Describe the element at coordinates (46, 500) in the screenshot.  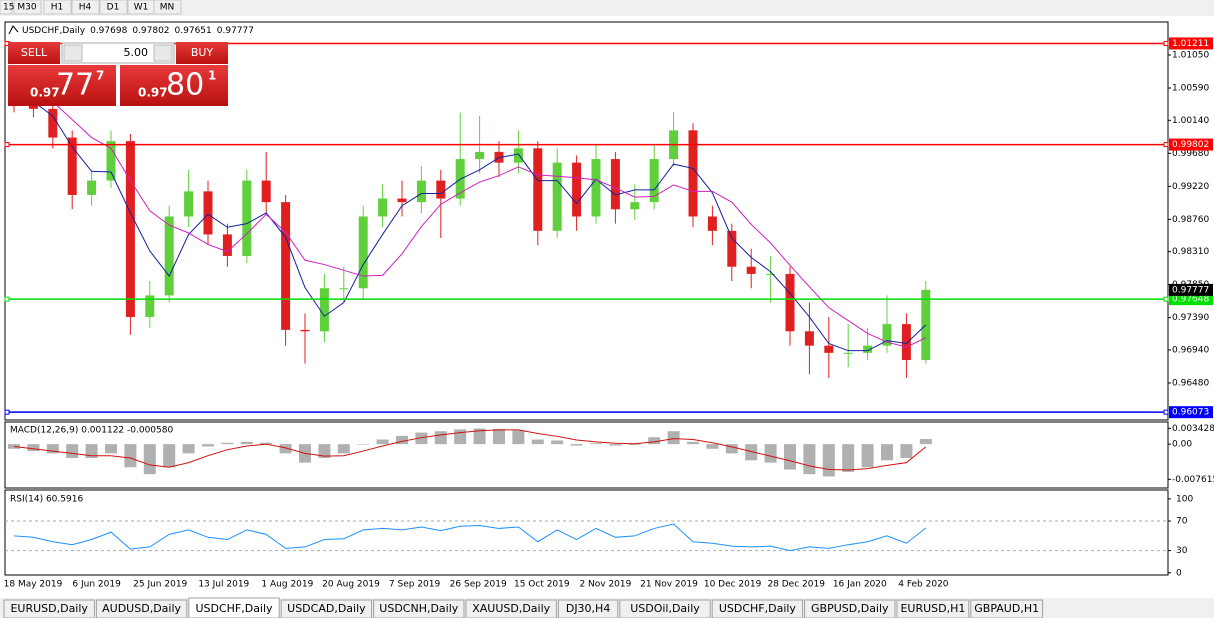
I see `indicator-title: RSI(14) 60.5916` at that location.